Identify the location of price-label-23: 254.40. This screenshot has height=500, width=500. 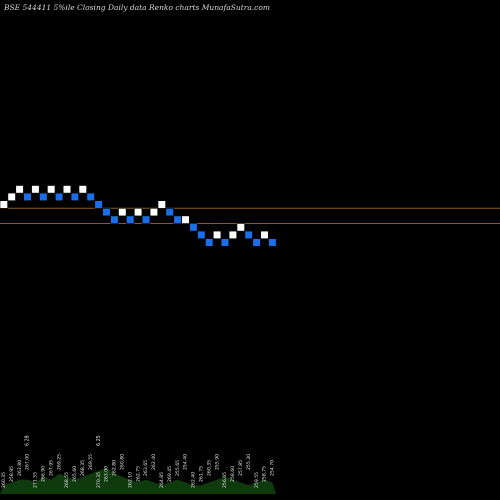
(186, 462).